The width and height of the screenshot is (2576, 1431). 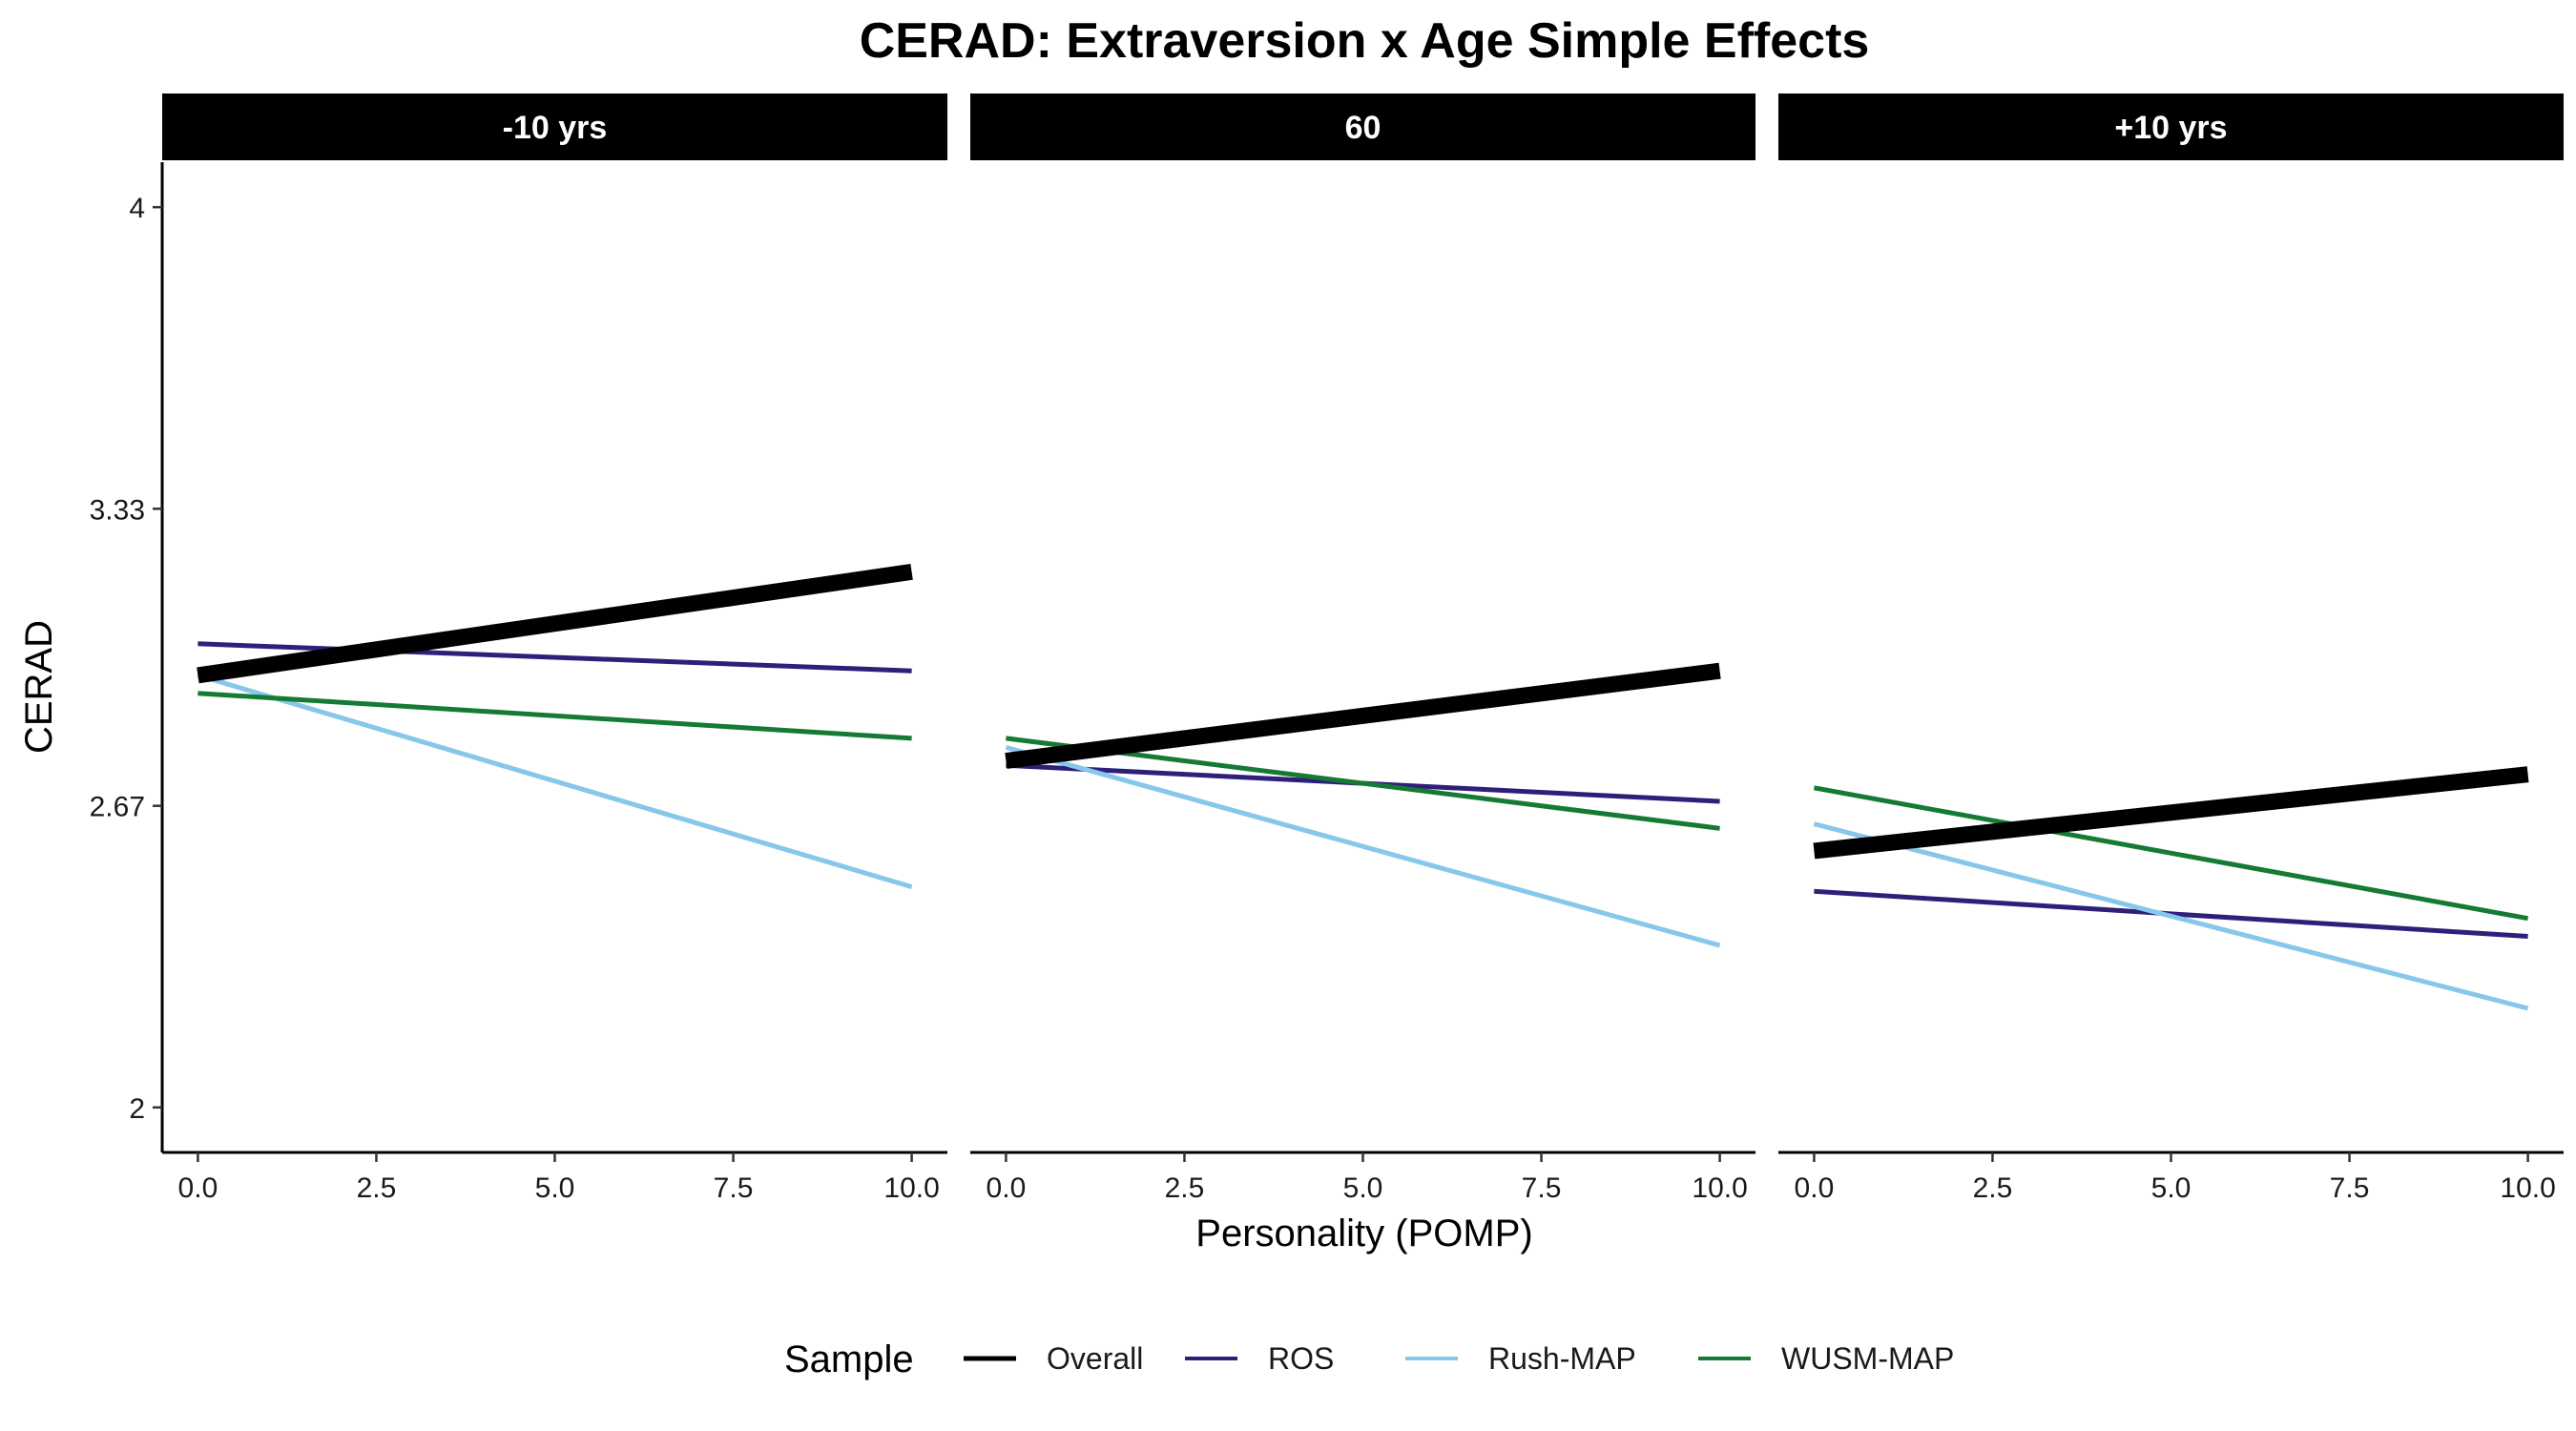 What do you see at coordinates (1301, 1358) in the screenshot?
I see `legend-label: ROS` at bounding box center [1301, 1358].